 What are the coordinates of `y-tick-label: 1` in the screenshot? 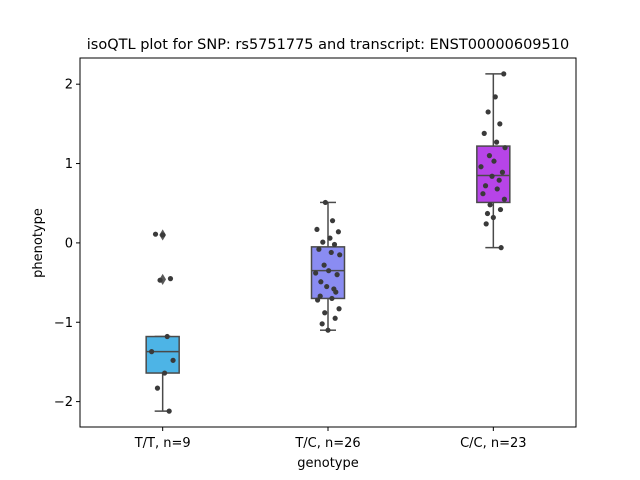 It's located at (69, 164).